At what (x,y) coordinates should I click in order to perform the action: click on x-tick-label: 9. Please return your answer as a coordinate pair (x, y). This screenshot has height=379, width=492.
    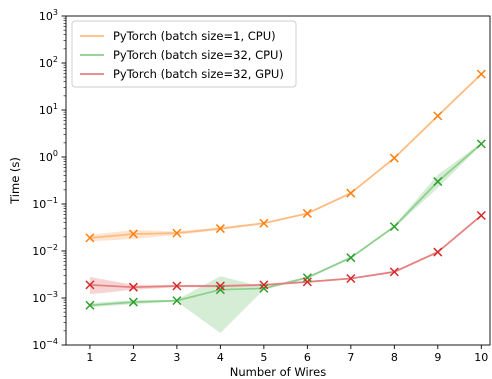
    Looking at the image, I should click on (437, 357).